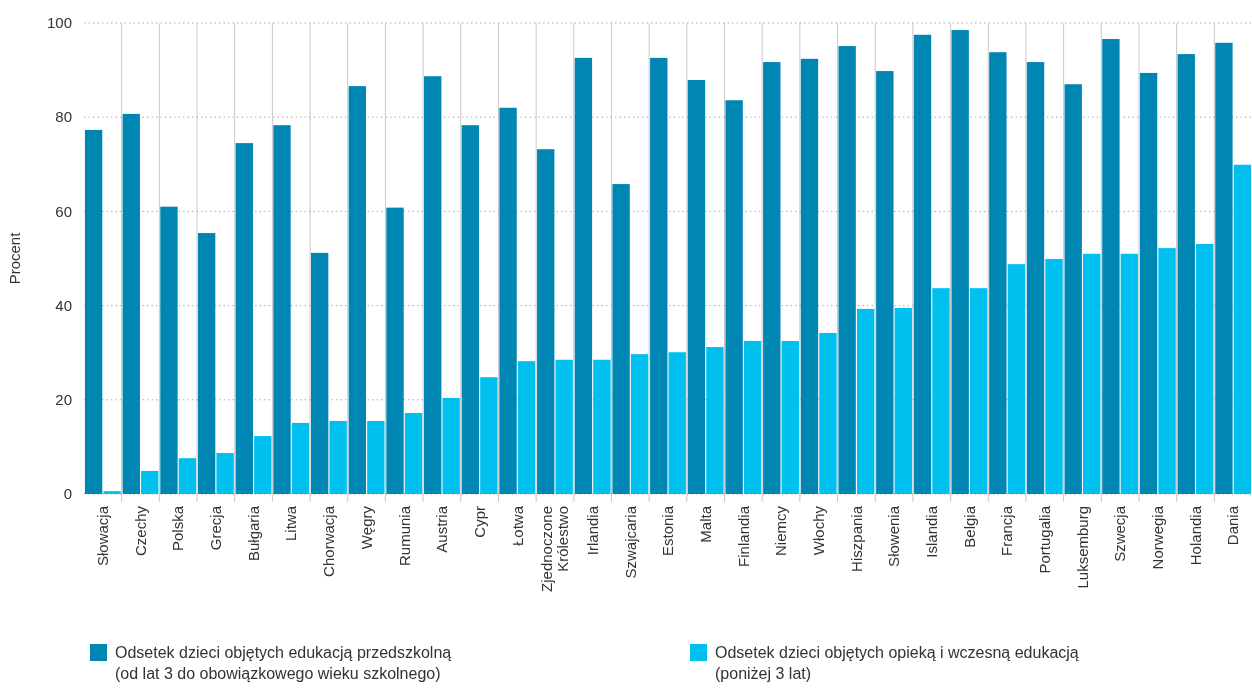  What do you see at coordinates (592, 530) in the screenshot?
I see `x-tick-label: Irlandia` at bounding box center [592, 530].